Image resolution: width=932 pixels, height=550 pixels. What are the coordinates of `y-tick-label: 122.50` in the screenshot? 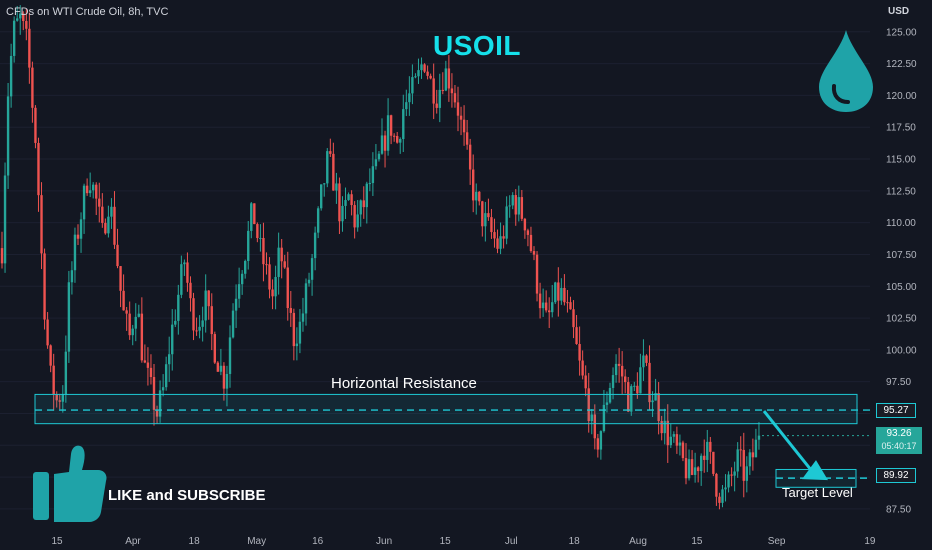 It's located at (901, 64).